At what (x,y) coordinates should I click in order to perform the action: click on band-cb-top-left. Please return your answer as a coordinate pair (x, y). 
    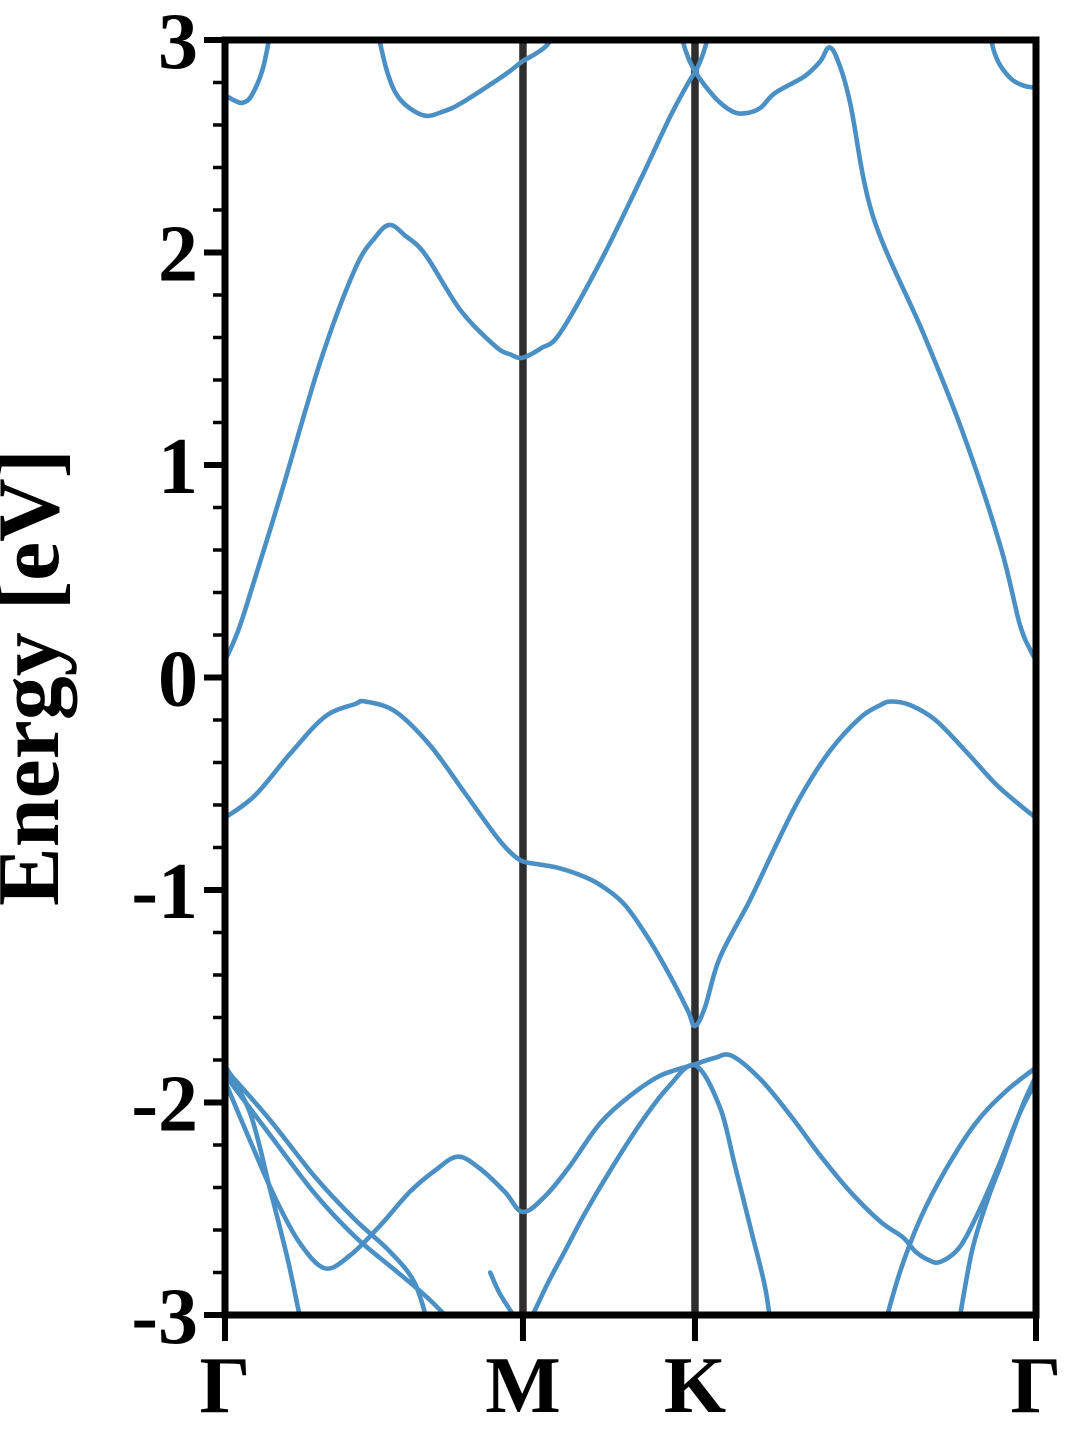
    Looking at the image, I should click on (248, 73).